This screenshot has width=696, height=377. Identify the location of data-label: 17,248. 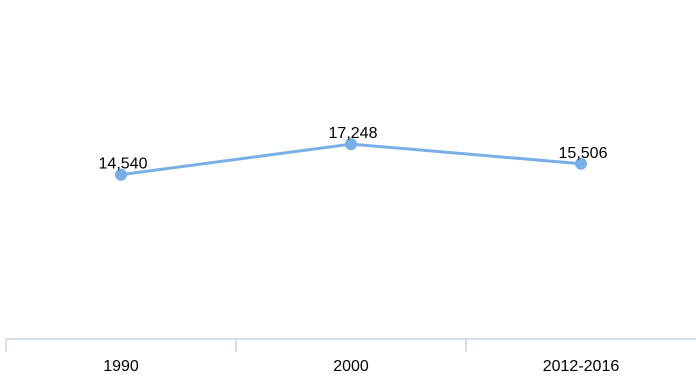
(353, 133).